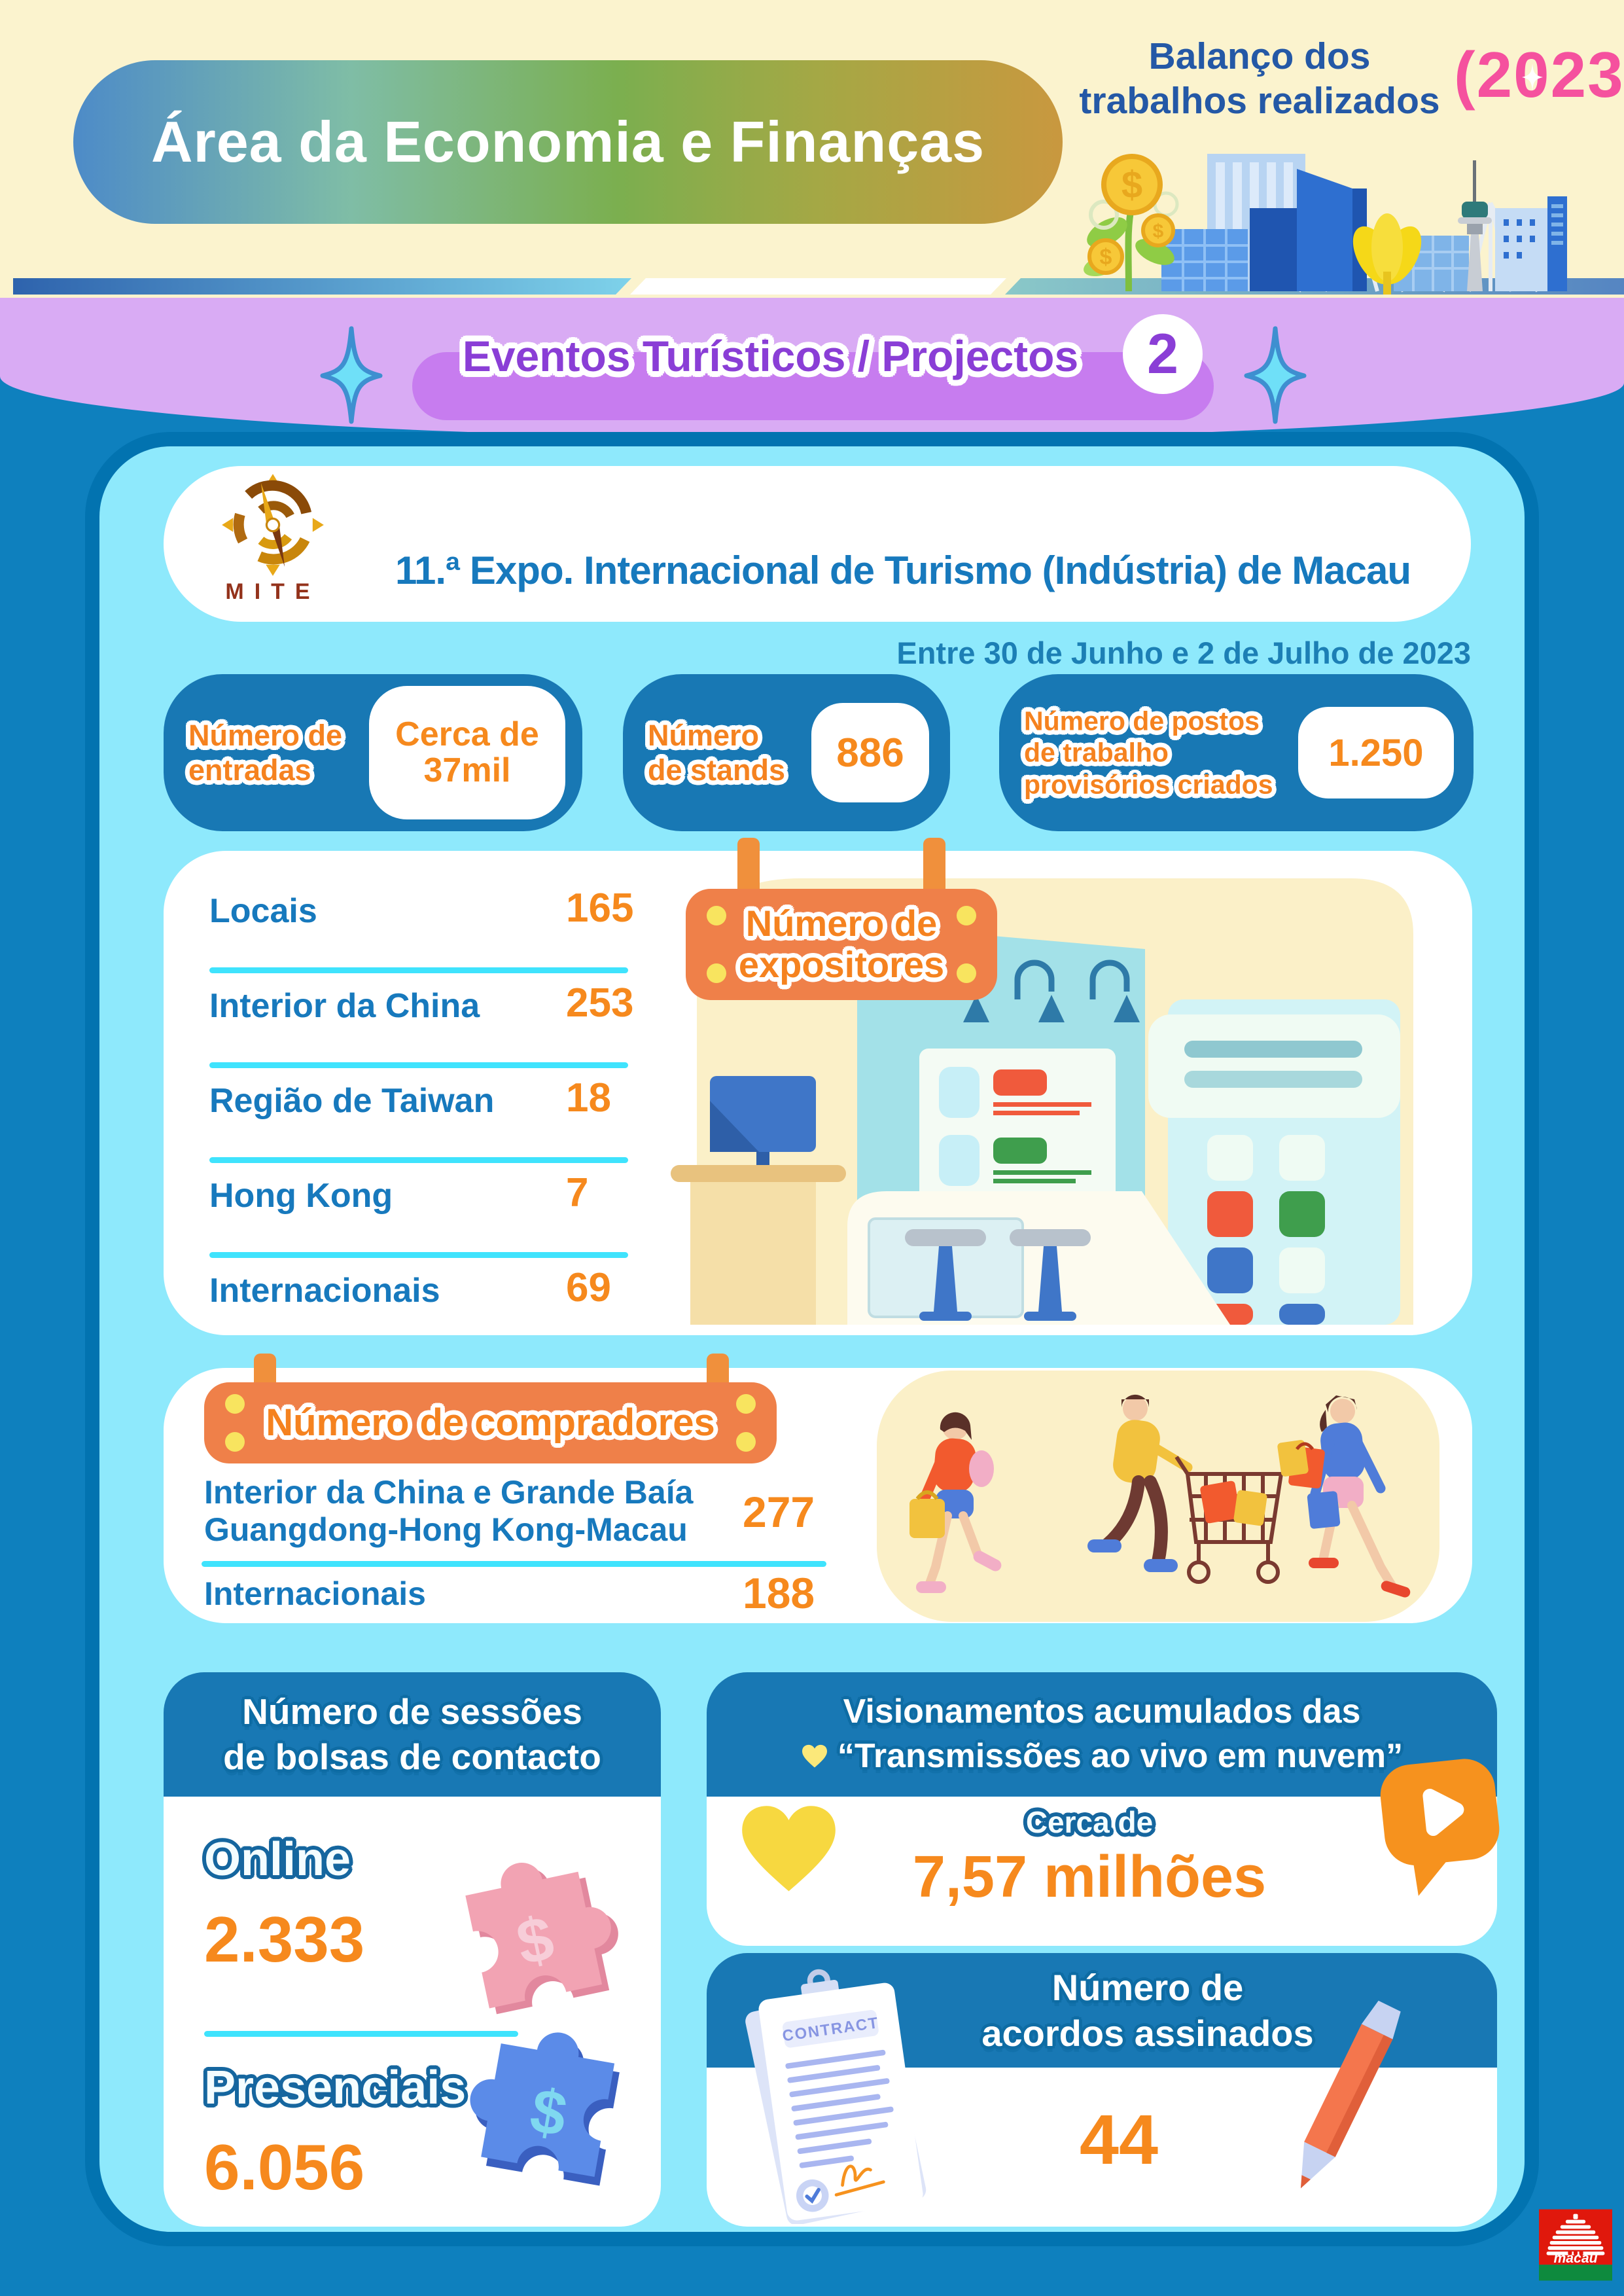 The width and height of the screenshot is (1624, 2296). I want to click on stat-stands-value: 886, so click(870, 752).